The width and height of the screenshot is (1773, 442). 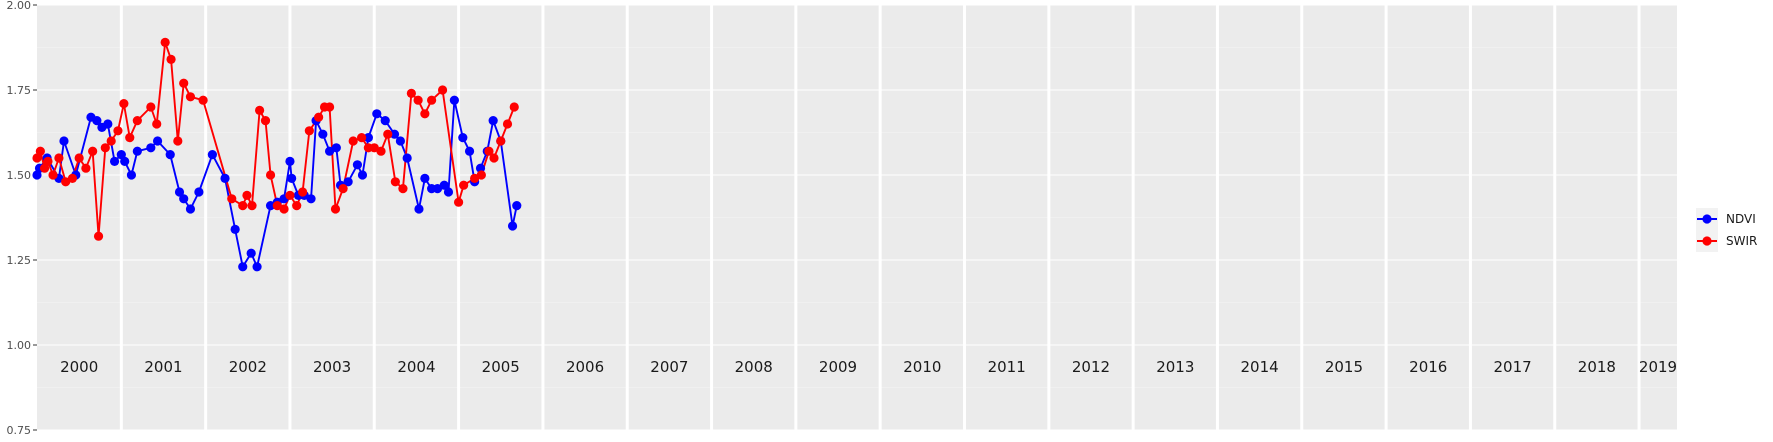 What do you see at coordinates (163, 367) in the screenshot?
I see `year-label: 2001` at bounding box center [163, 367].